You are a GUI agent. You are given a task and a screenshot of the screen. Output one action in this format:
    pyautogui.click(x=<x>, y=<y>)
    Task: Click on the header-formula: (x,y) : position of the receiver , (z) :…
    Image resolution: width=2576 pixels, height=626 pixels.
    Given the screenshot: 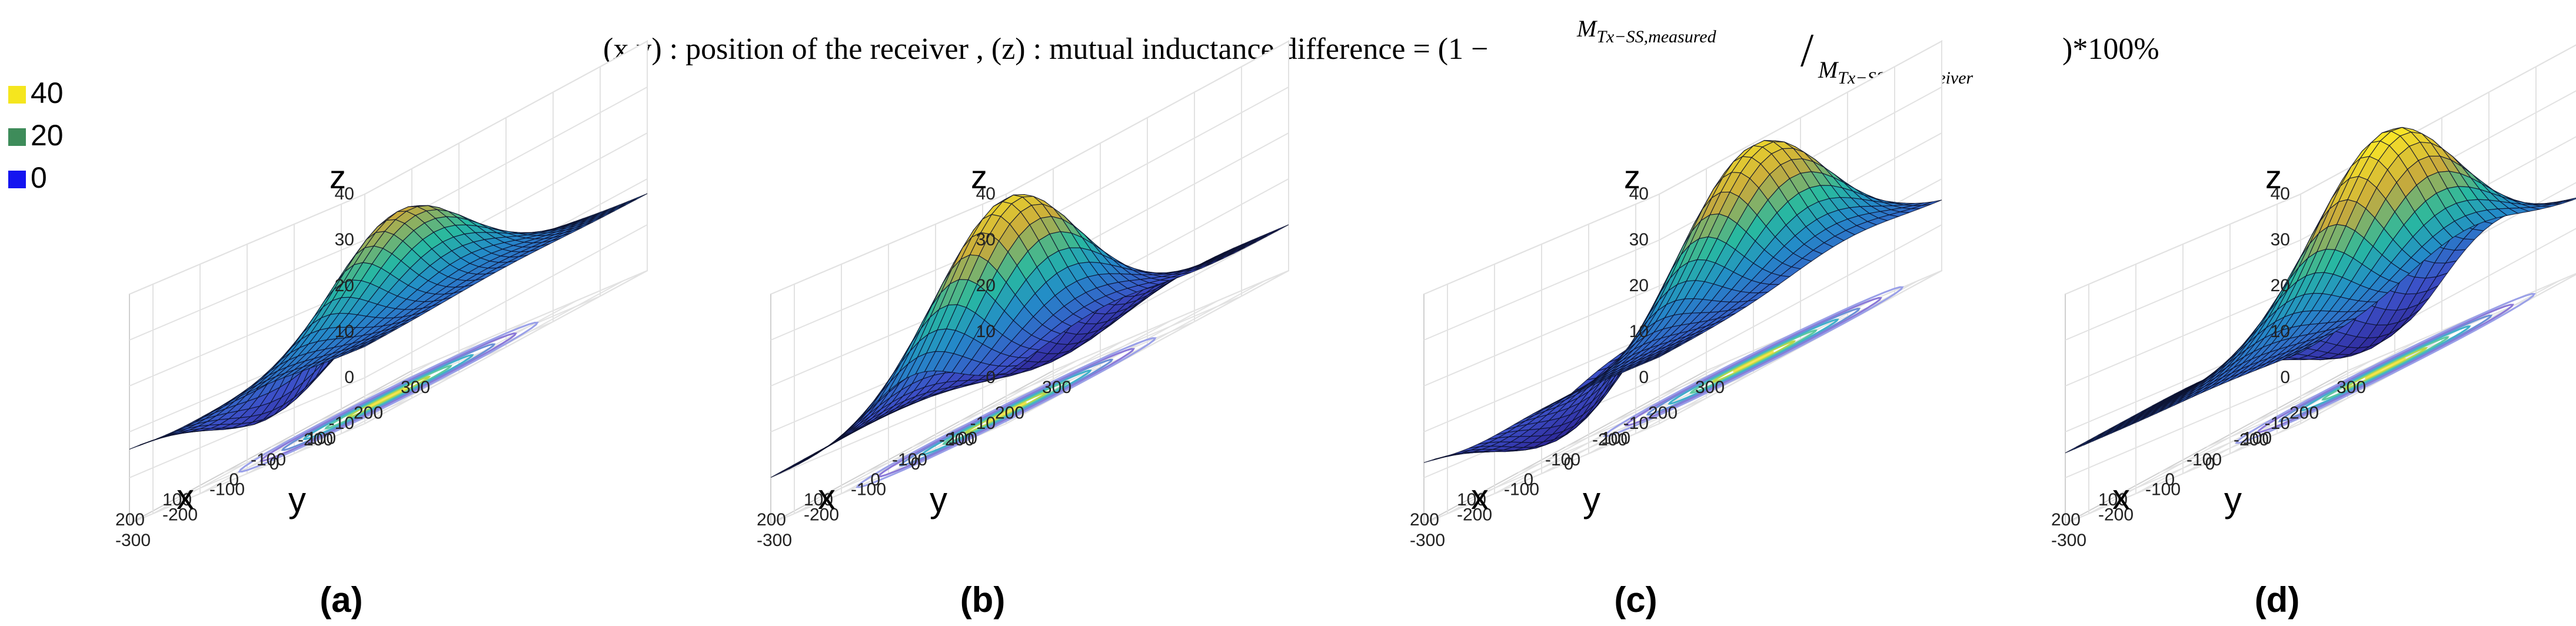 What is the action you would take?
    pyautogui.click(x=1381, y=52)
    